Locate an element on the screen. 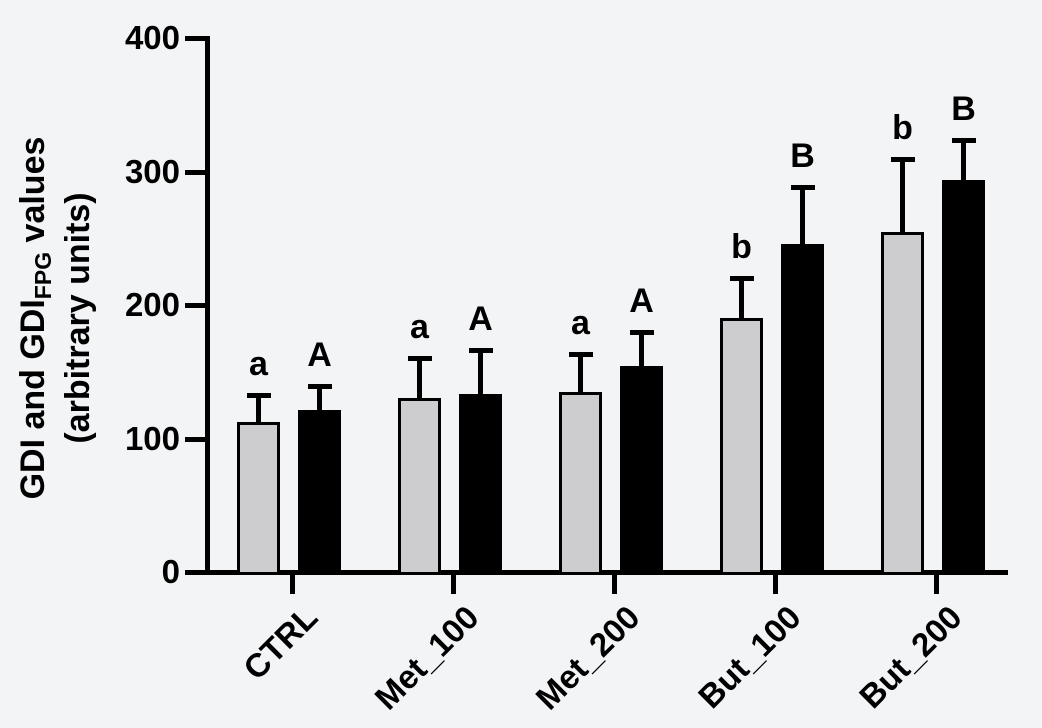 The width and height of the screenshot is (1042, 728). error-bar-cap-gdi-ctrl is located at coordinates (258, 396).